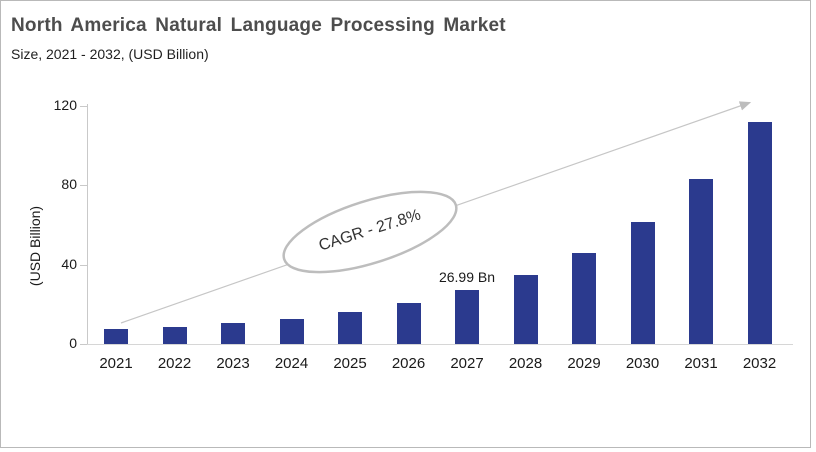 The height and width of the screenshot is (452, 816). I want to click on y-tick-label: 80, so click(69, 184).